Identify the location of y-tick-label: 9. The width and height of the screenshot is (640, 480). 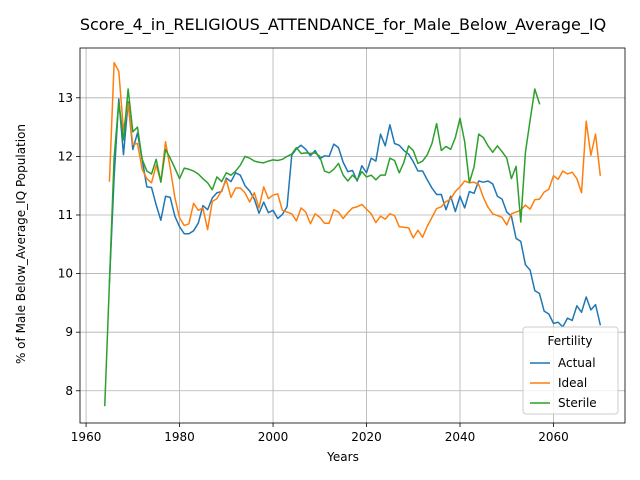
(69, 332).